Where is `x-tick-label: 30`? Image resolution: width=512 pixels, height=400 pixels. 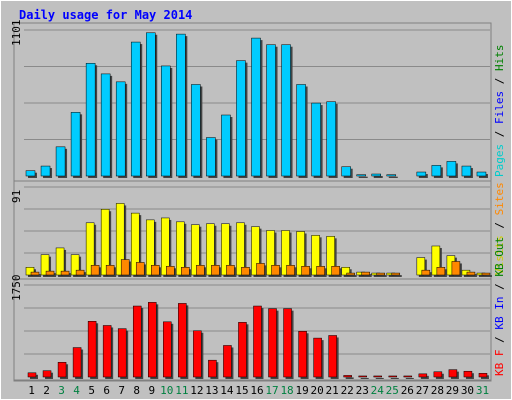 x-tick-label: 30 is located at coordinates (467, 390).